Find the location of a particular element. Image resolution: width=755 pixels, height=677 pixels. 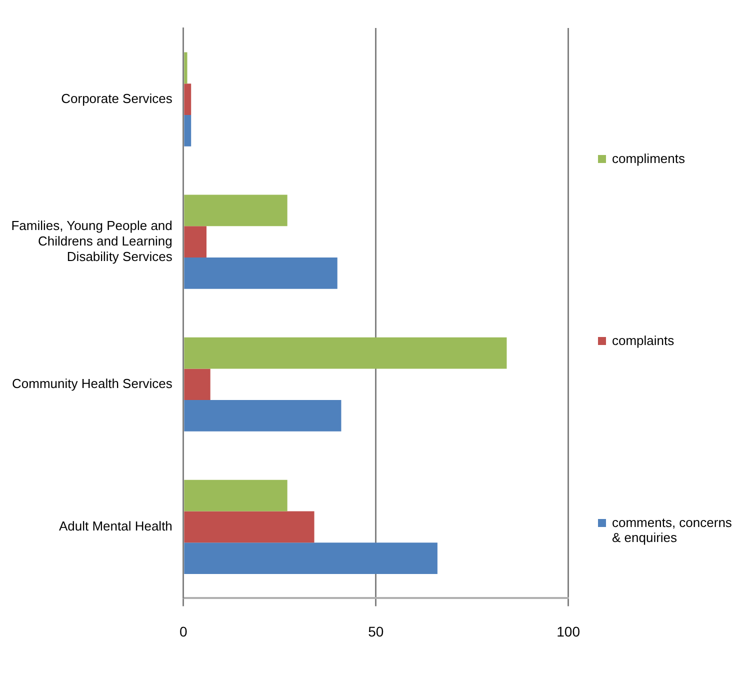

legend-label: compliments is located at coordinates (648, 158).